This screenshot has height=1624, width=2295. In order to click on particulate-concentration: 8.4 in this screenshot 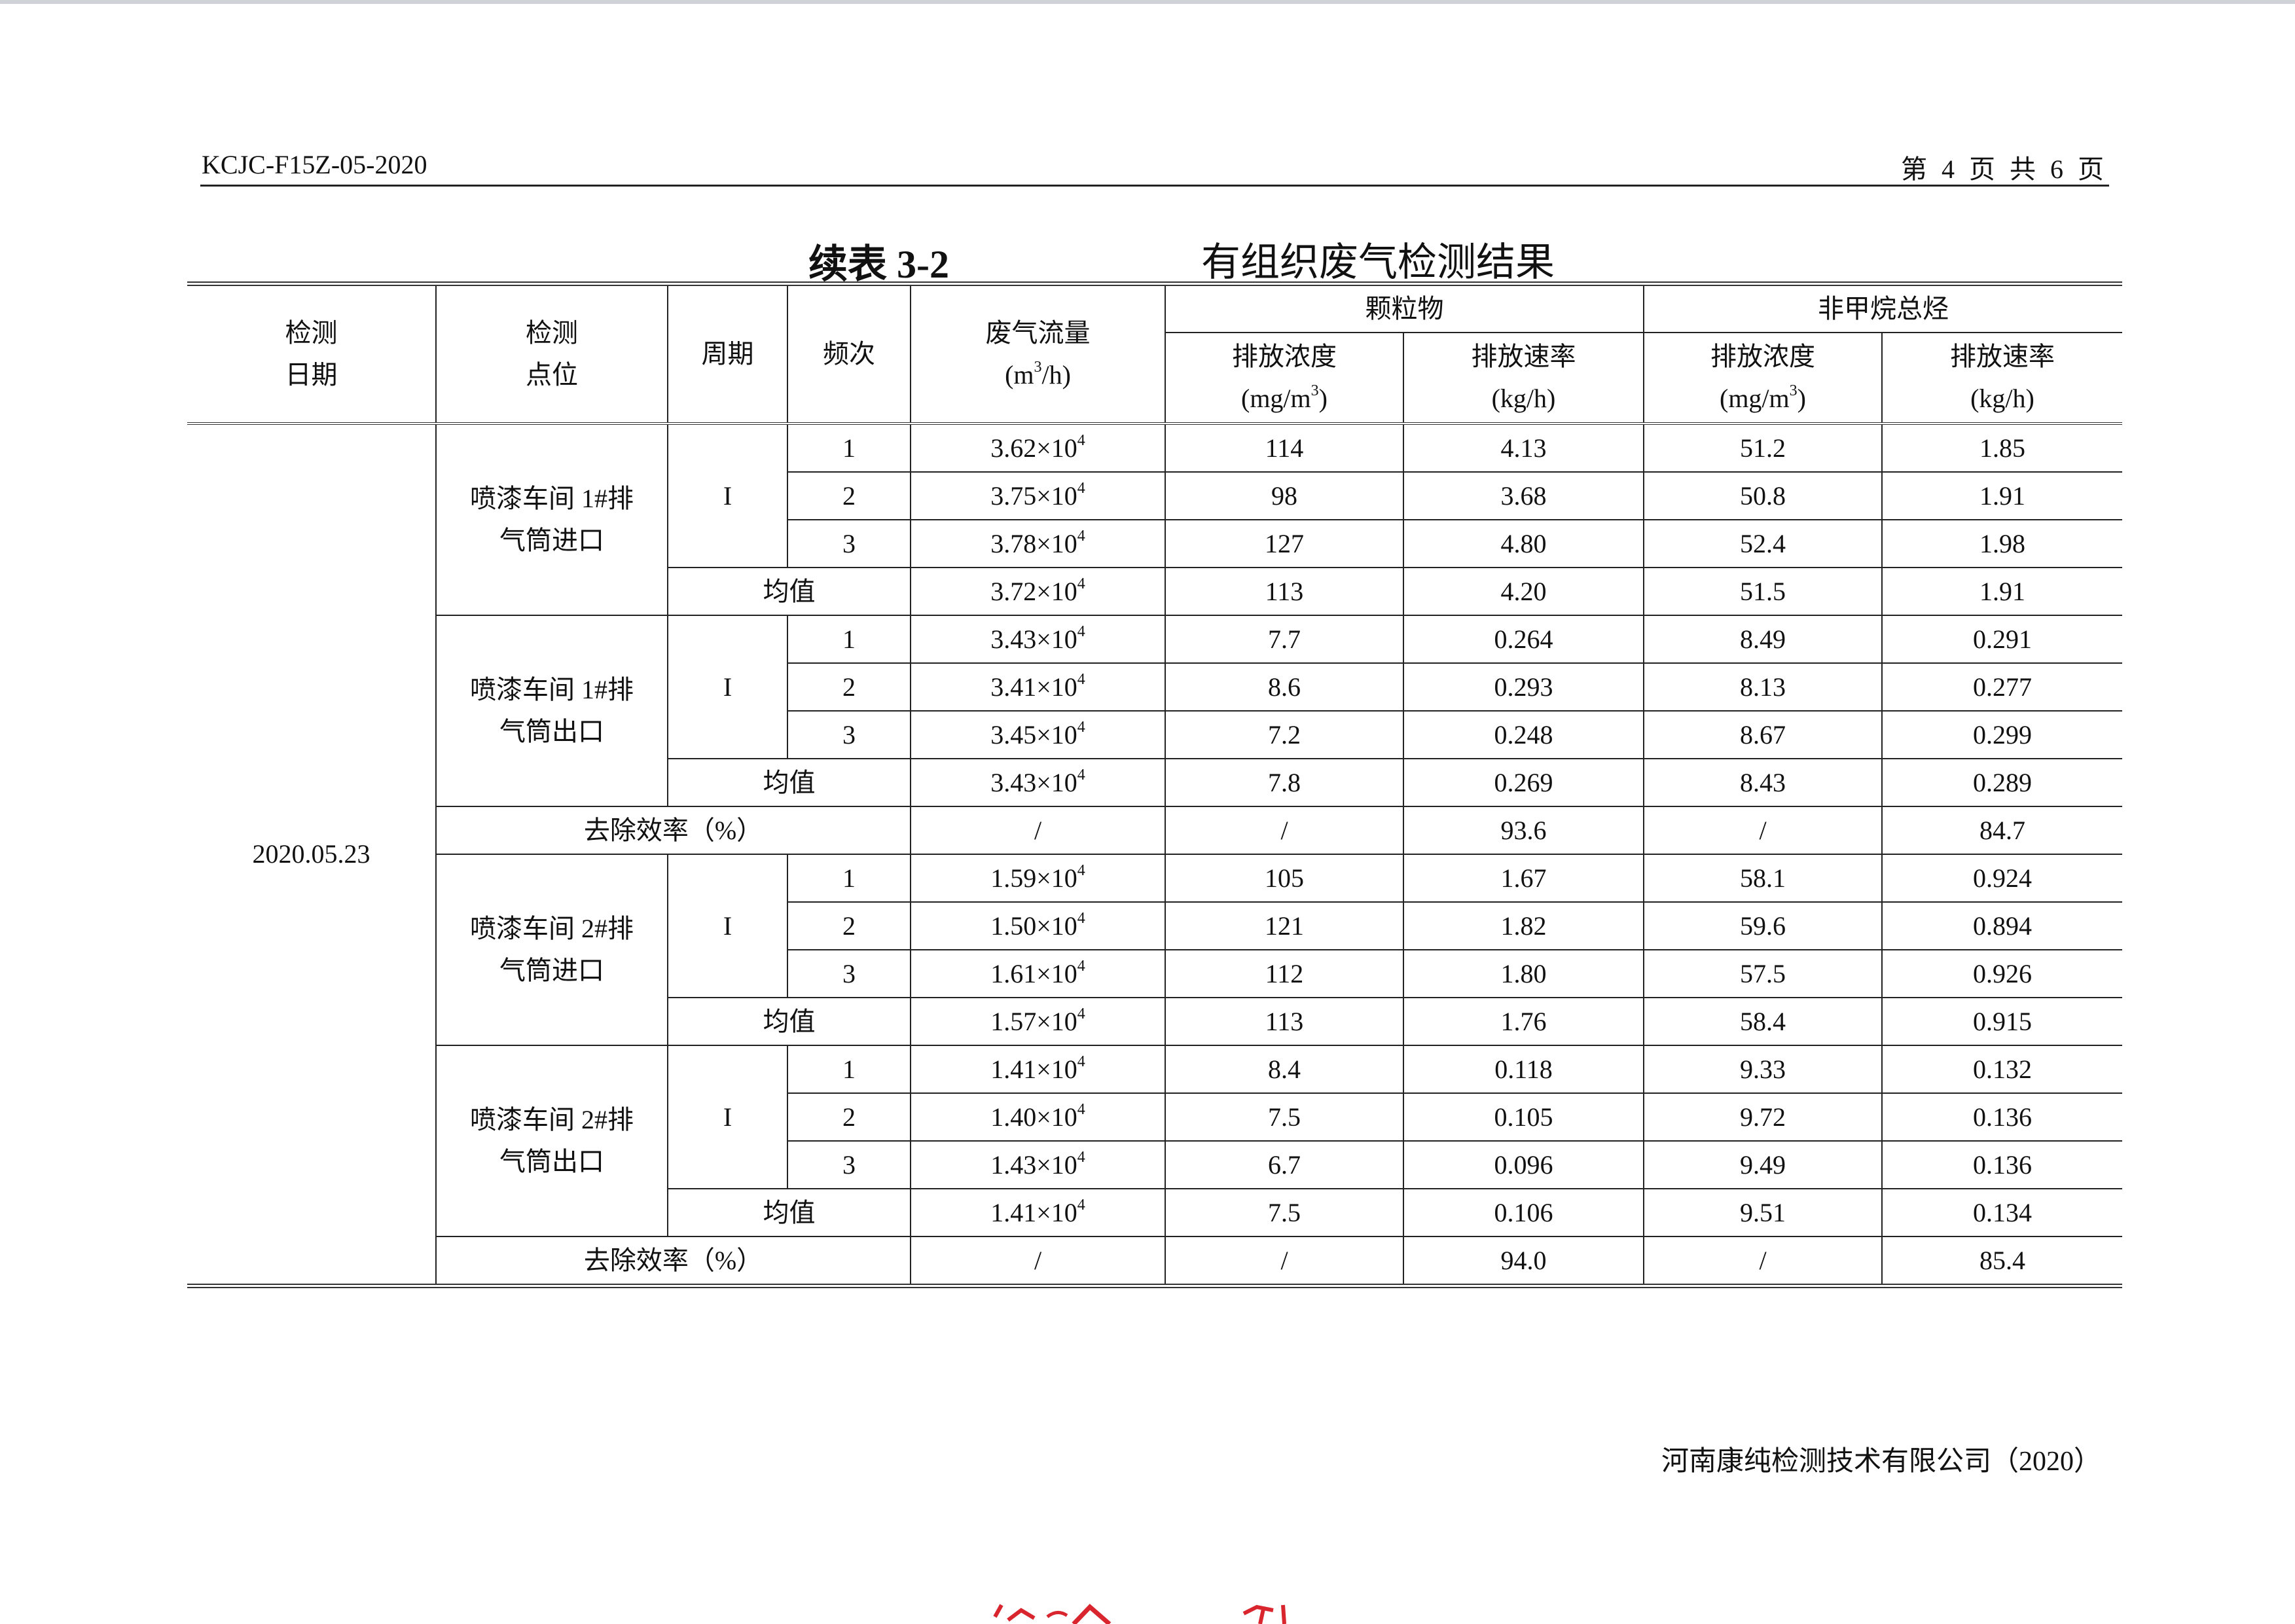, I will do `click(1285, 1069)`.